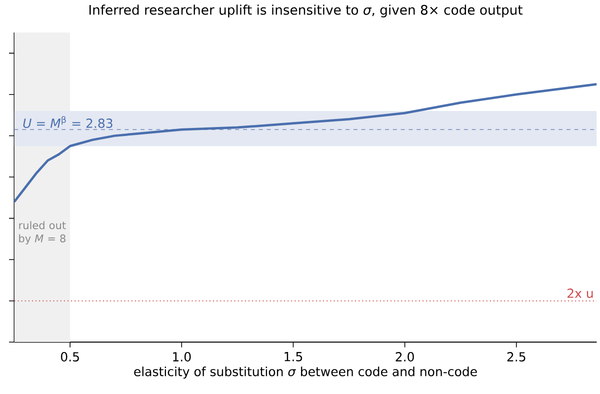 This screenshot has height=394, width=600. I want to click on x-tick-label: 2.0, so click(405, 357).